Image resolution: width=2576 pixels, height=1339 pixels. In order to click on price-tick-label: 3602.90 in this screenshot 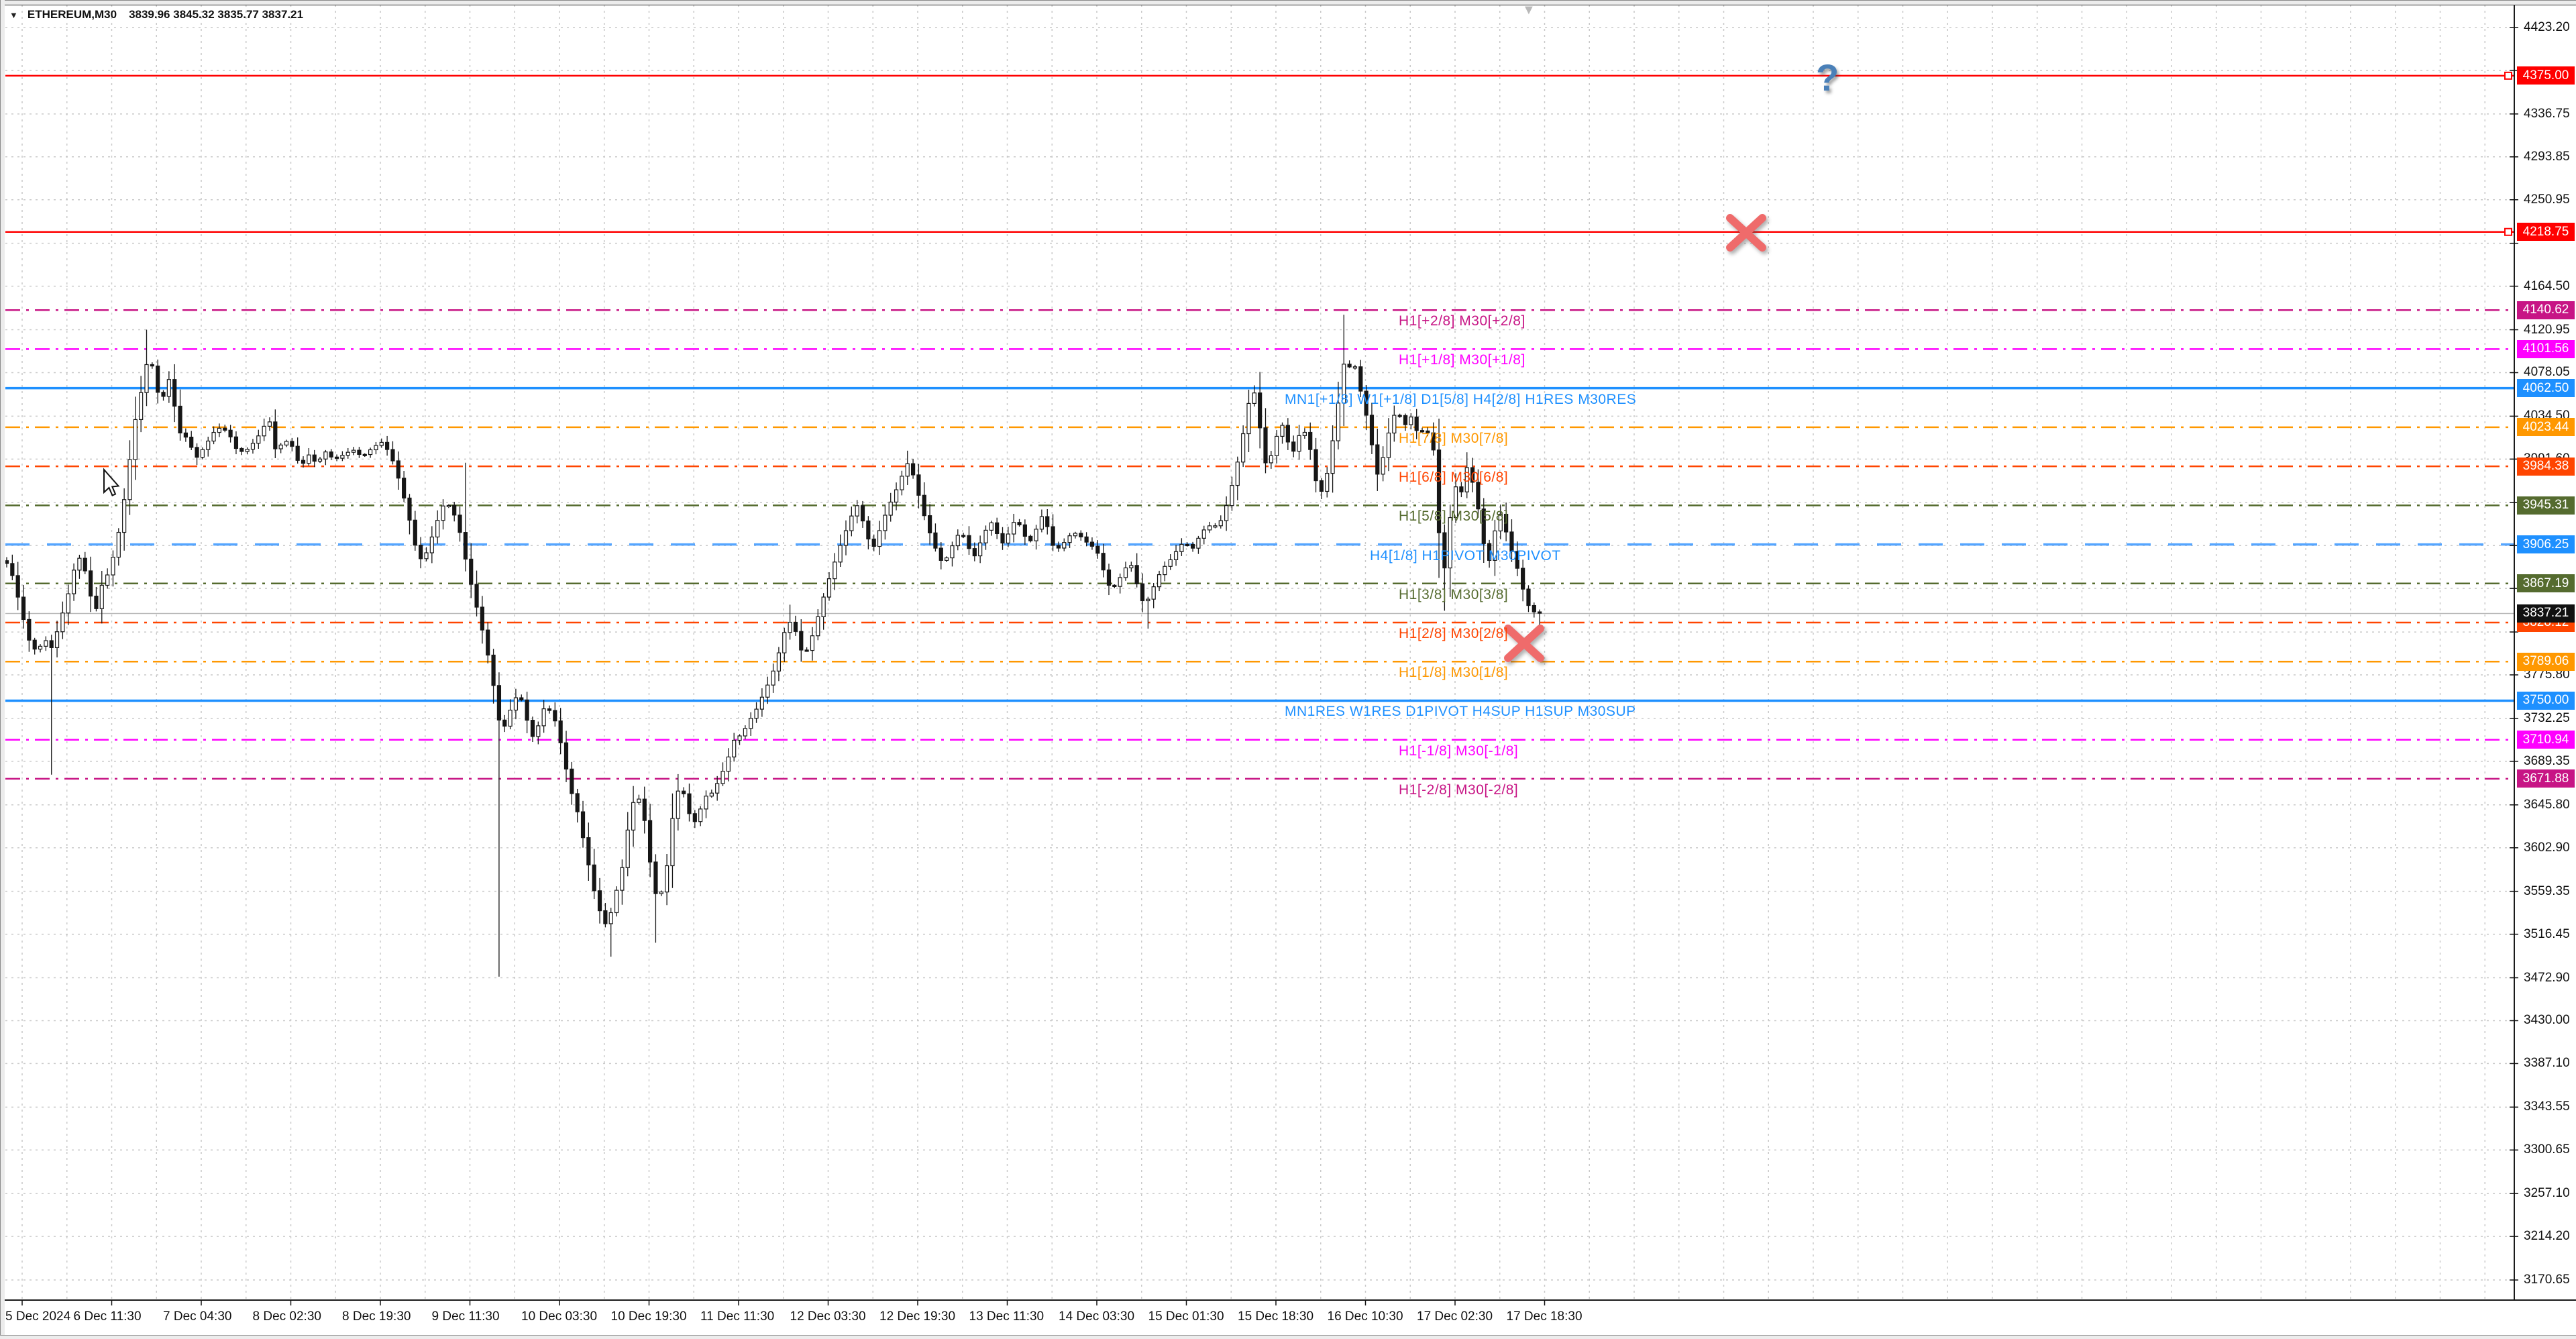, I will do `click(2547, 847)`.